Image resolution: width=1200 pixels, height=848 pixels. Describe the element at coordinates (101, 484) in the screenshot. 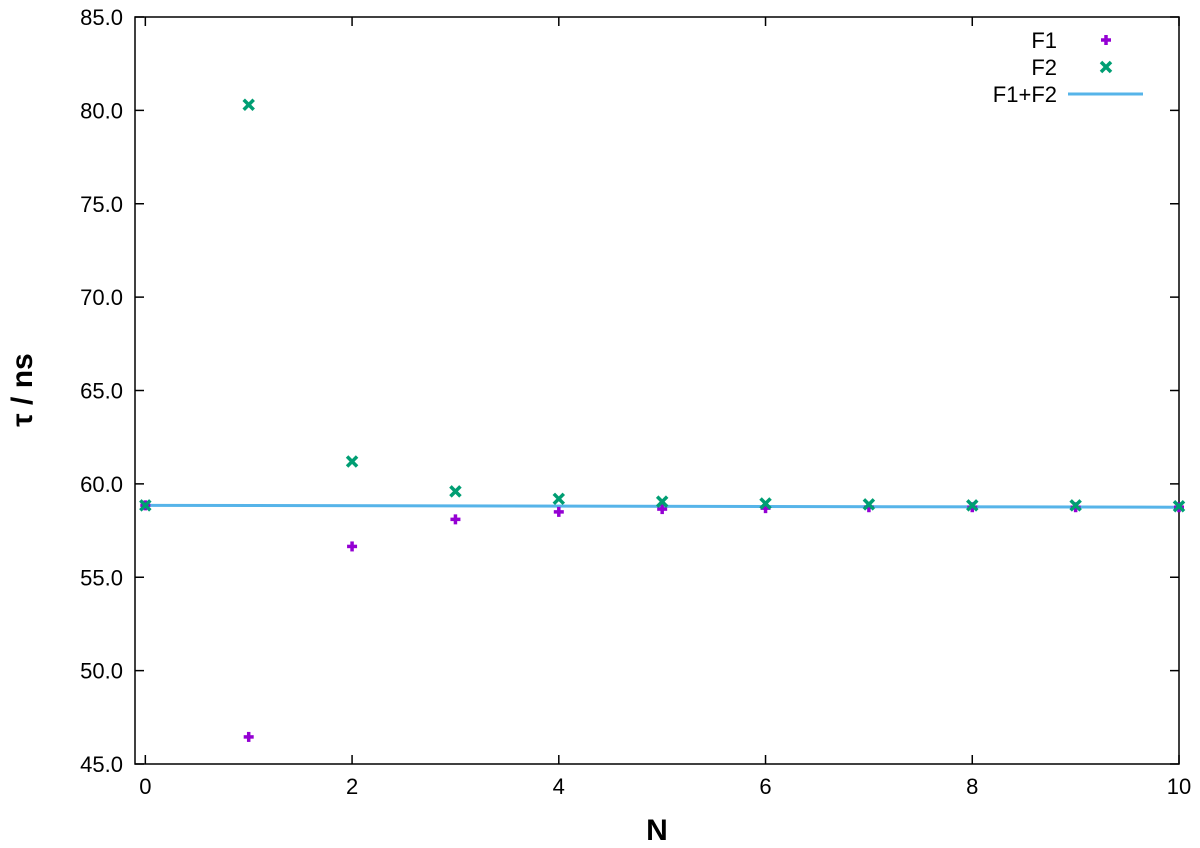

I see `y-tick-label: 60.0` at that location.